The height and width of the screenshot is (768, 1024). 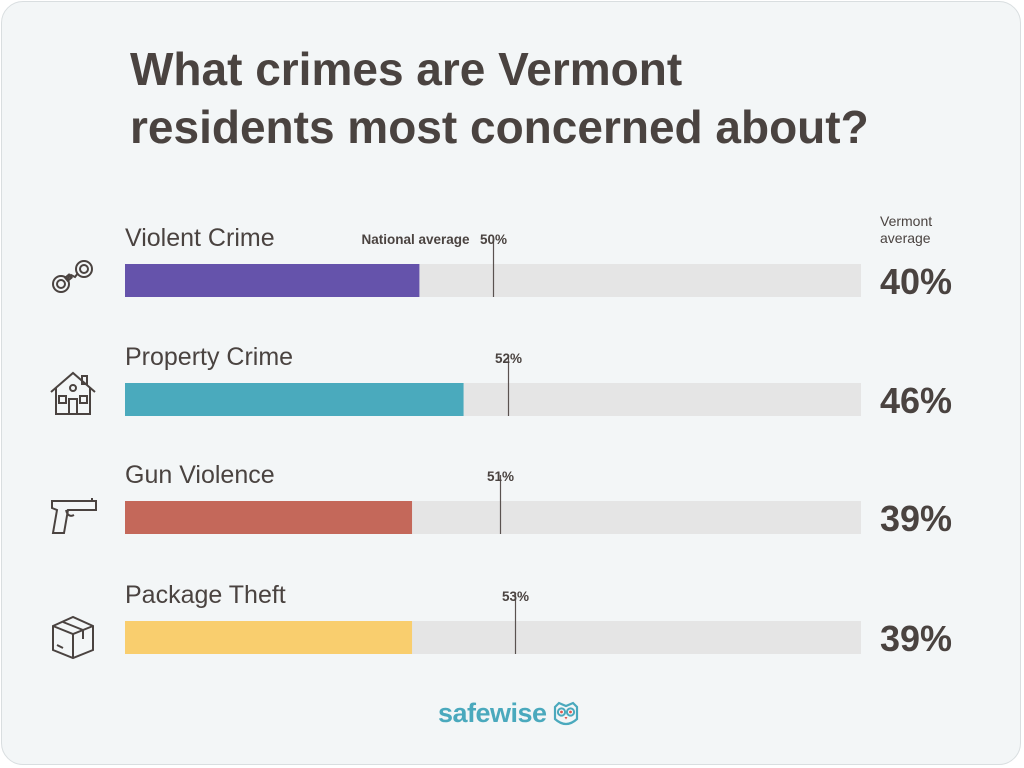 What do you see at coordinates (205, 595) in the screenshot?
I see `category-label: Package Theft` at bounding box center [205, 595].